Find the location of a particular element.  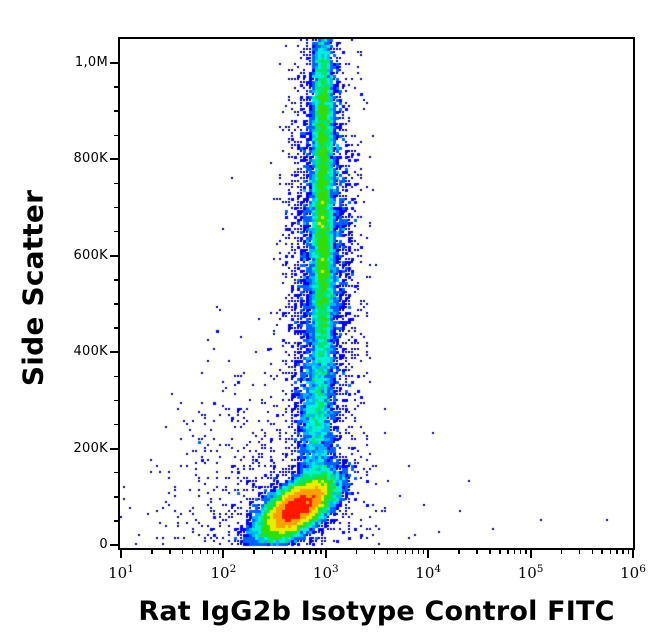

y-tick-label: 600K is located at coordinates (90, 255).